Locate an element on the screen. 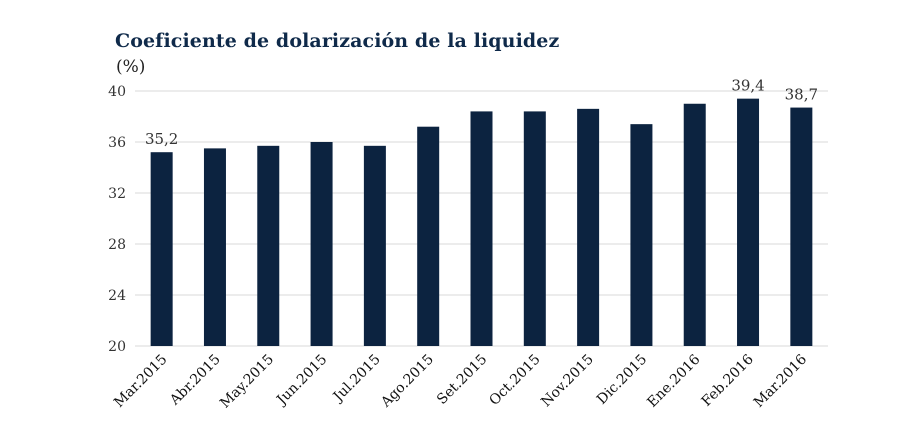  x-tick-label-Oct.2015: Oct.2015 is located at coordinates (514, 380).